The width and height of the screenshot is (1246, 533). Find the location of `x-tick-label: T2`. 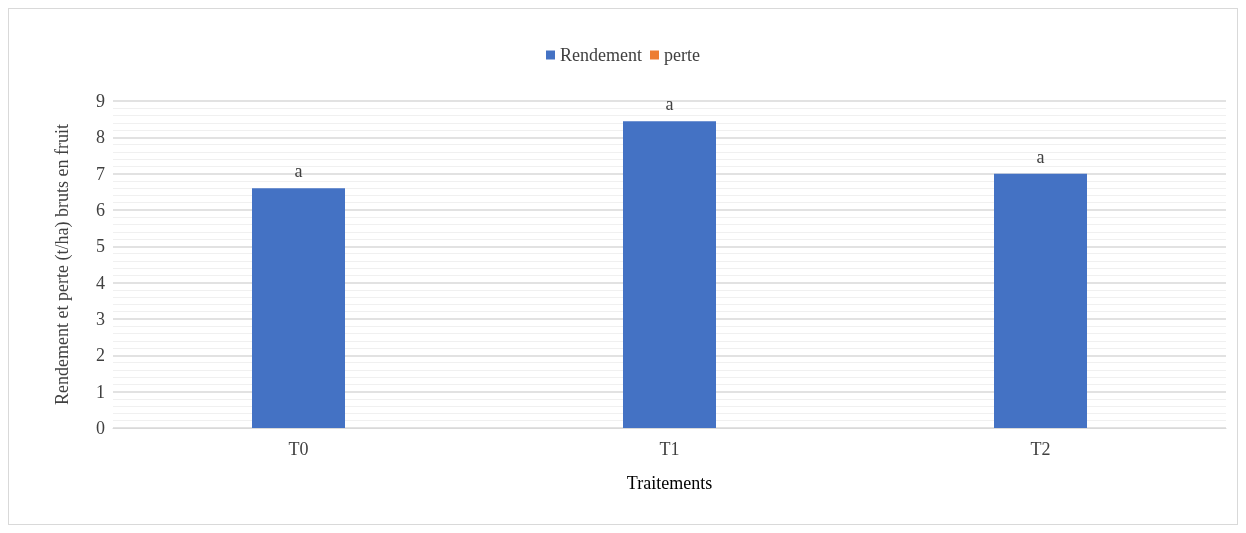

x-tick-label: T2 is located at coordinates (1040, 449).